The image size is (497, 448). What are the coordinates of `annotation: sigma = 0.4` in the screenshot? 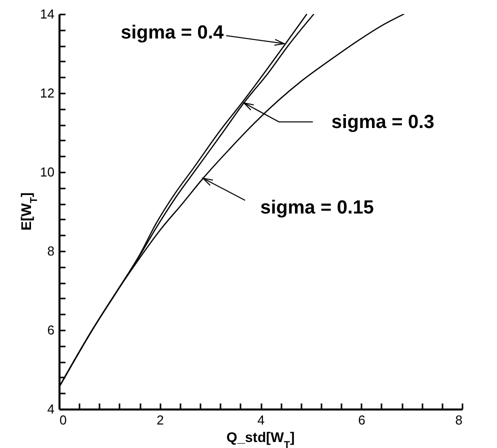 It's located at (172, 33).